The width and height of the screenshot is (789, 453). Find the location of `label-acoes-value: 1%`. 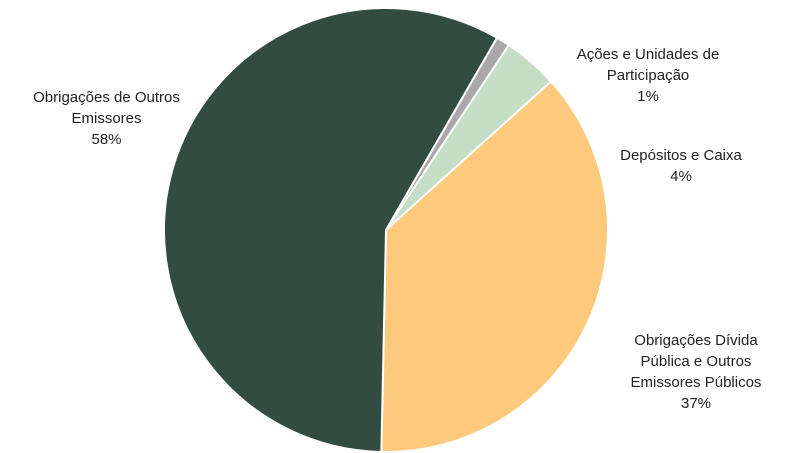

label-acoes-value: 1% is located at coordinates (648, 96).